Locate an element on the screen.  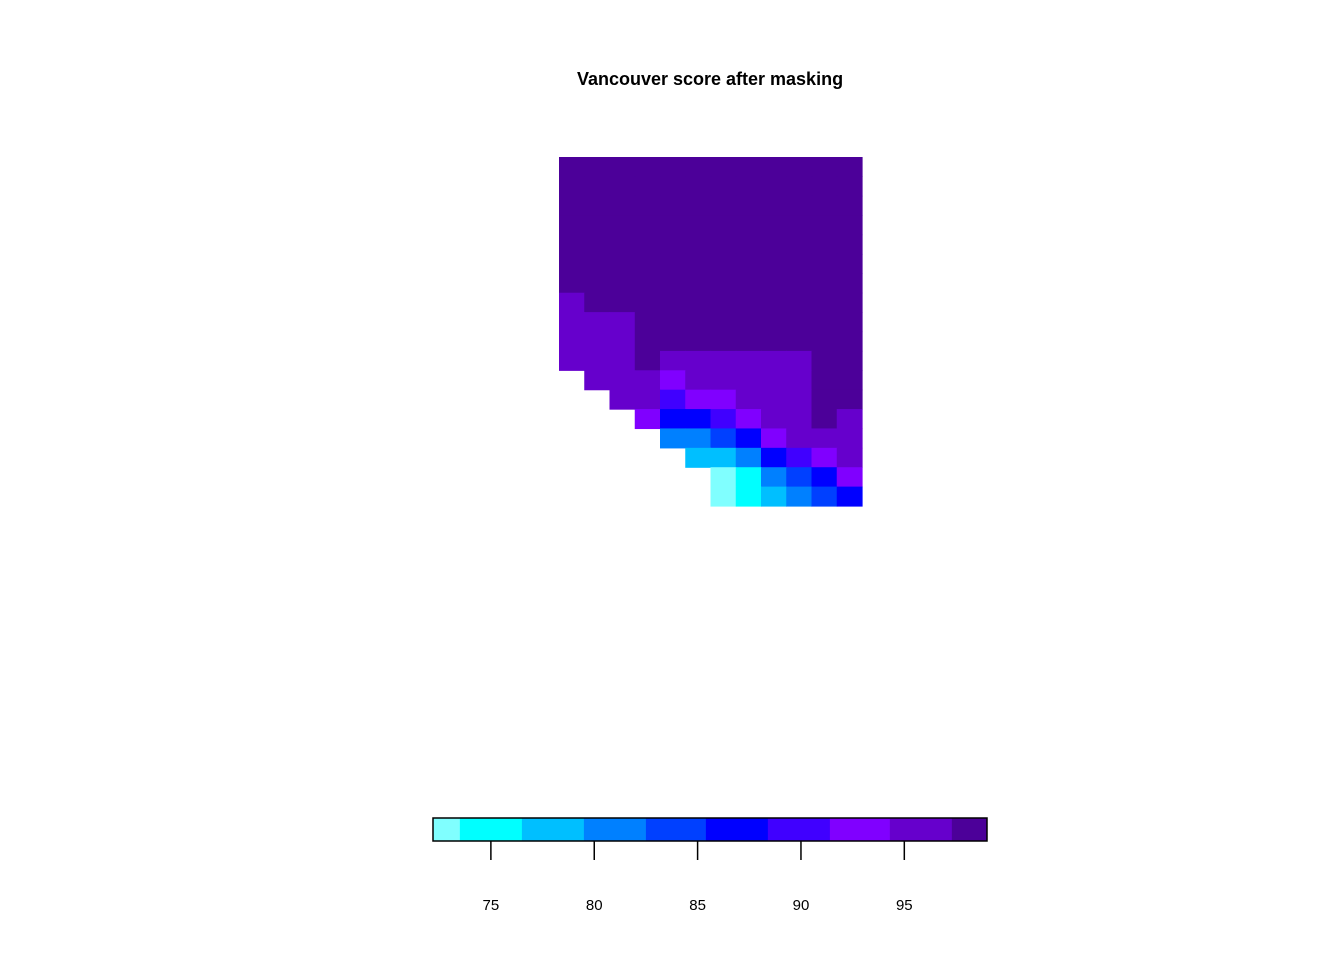
legend-tick-label: 85 is located at coordinates (697, 905).